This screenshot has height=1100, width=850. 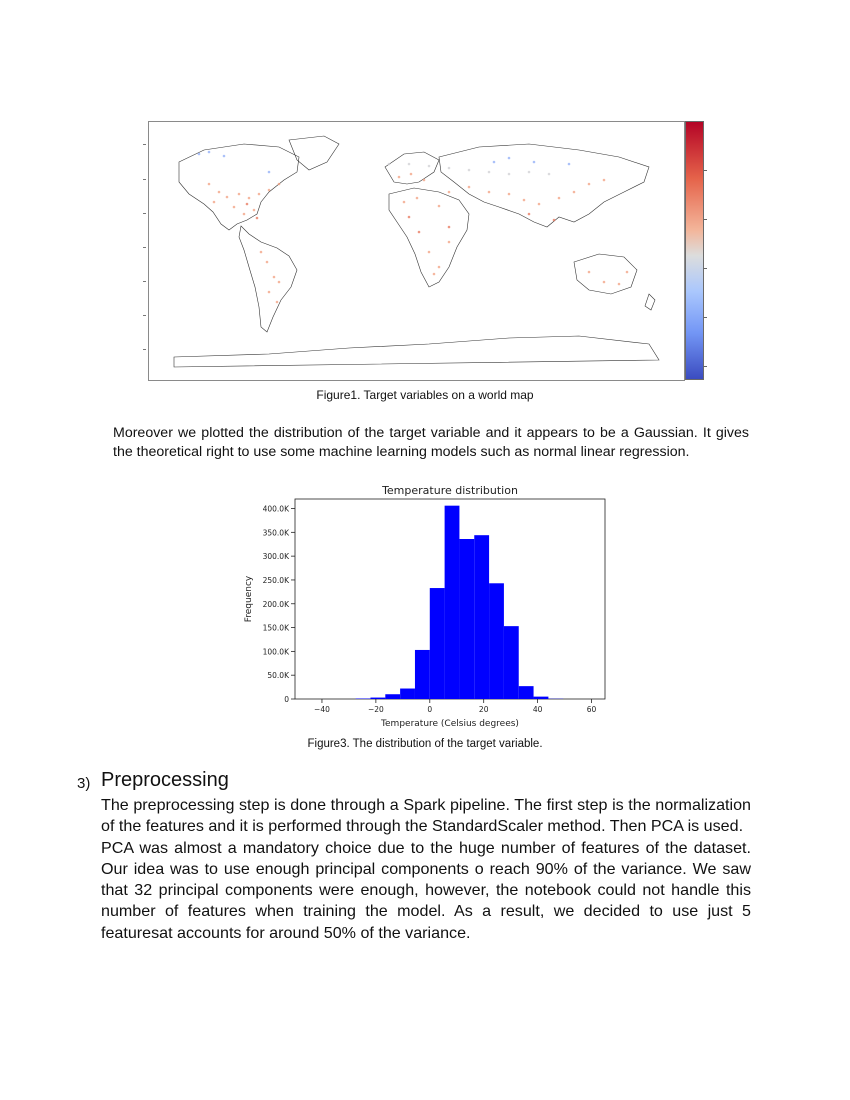 I want to click on world-map-plot, so click(x=416, y=251).